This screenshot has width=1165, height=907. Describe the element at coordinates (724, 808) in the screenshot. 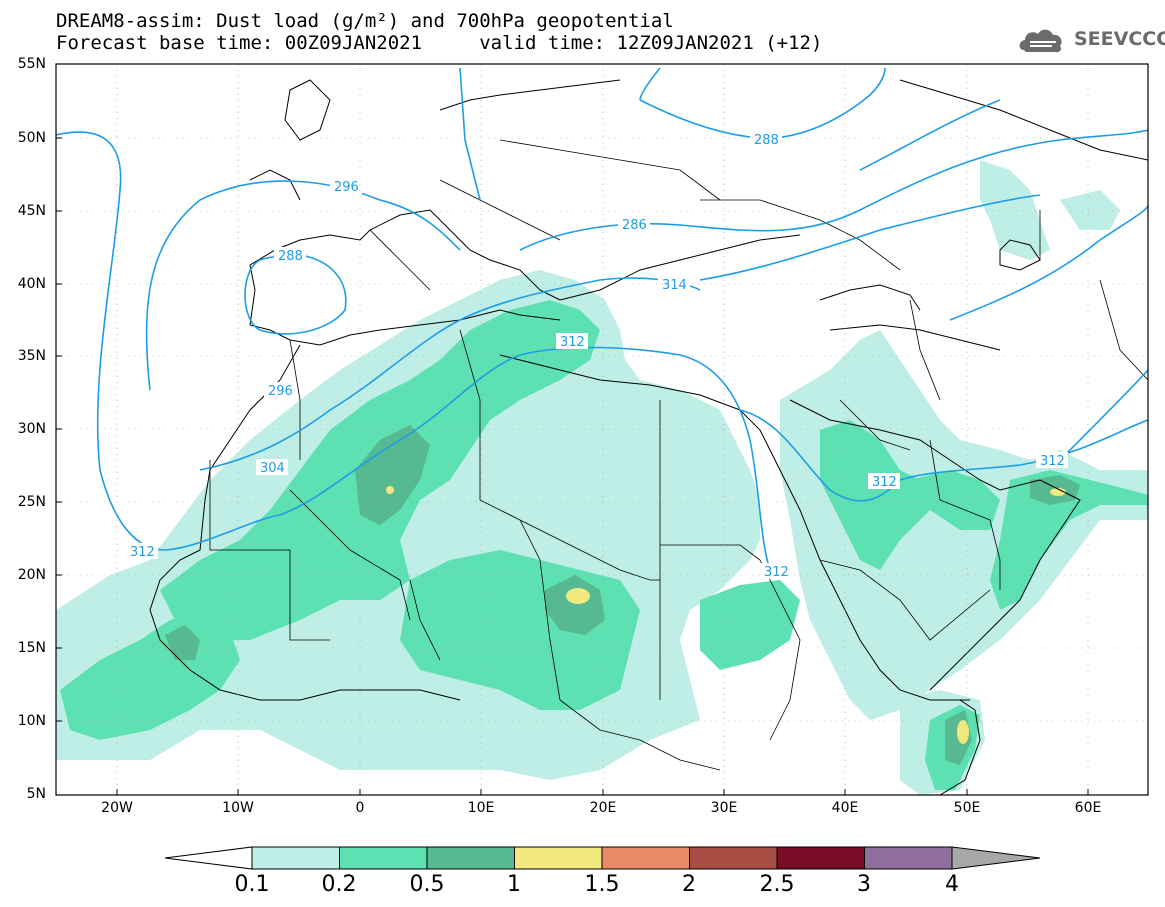

I see `lon-label: 30E` at that location.